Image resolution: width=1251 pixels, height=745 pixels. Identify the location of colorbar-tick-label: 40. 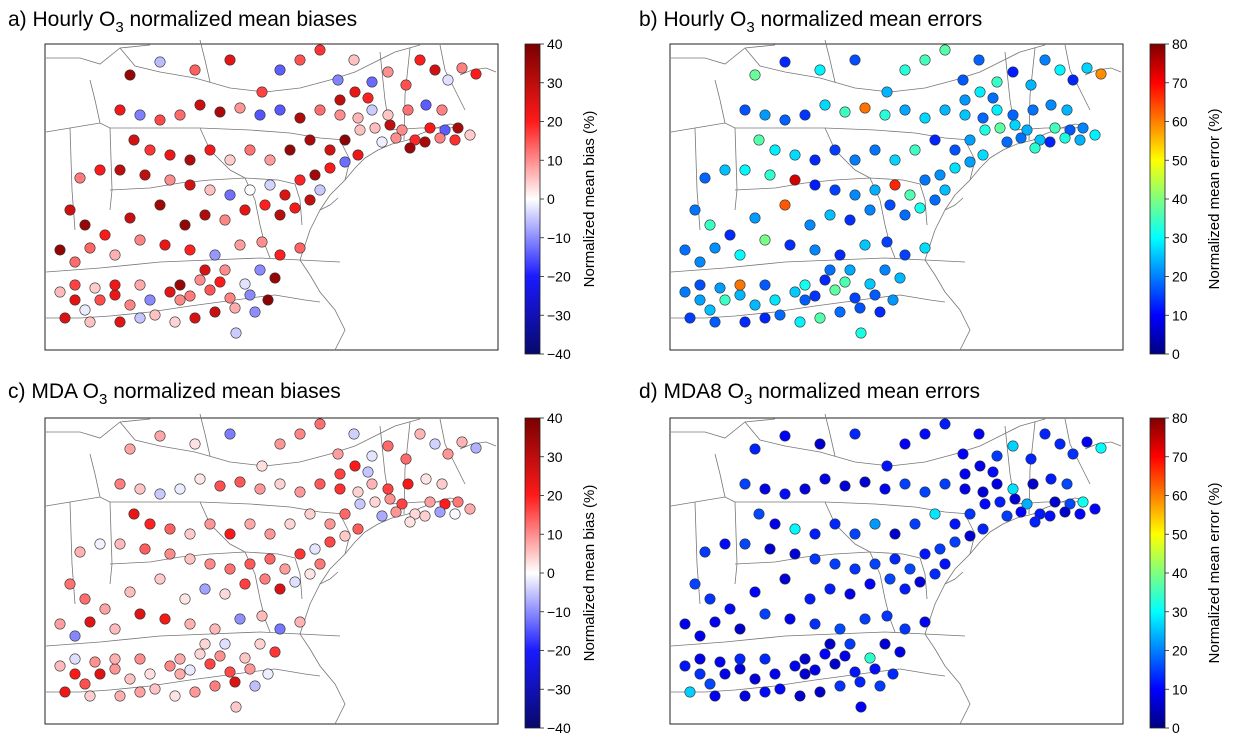
(1180, 573).